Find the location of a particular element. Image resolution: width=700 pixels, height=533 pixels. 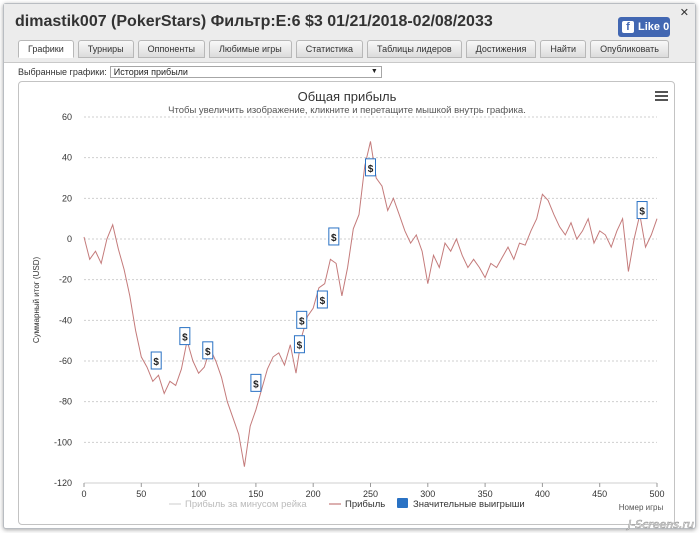

x-tick-label: 200 is located at coordinates (313, 494).